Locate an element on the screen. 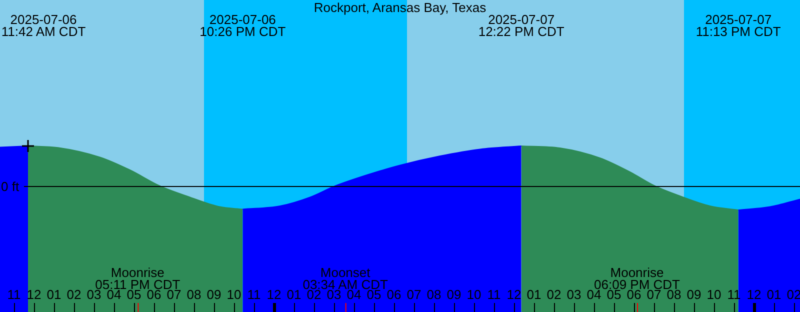  text: 2025-07-06 10:26 PM CDT is located at coordinates (243, 25).